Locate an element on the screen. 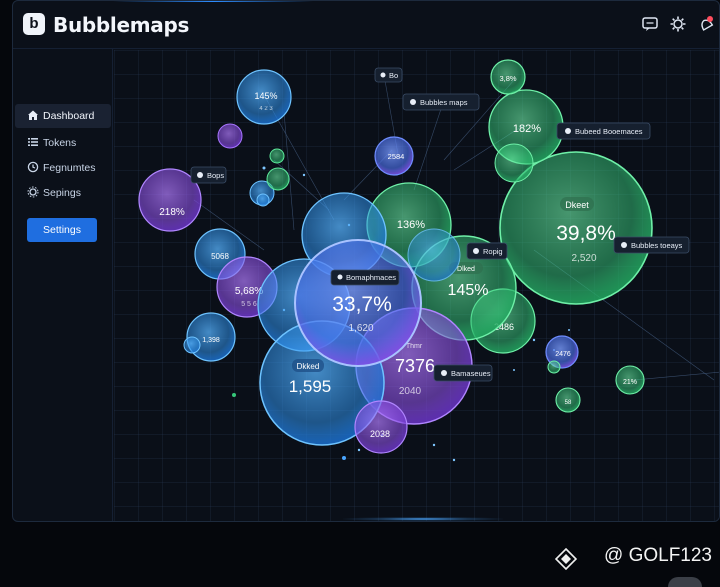  sidebar-item-label: Fegnumtes is located at coordinates (69, 168).